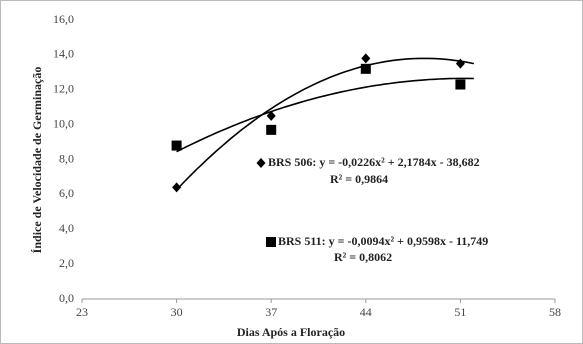 Image resolution: width=583 pixels, height=344 pixels. I want to click on r-squared: R² = 0,8062, so click(363, 257).